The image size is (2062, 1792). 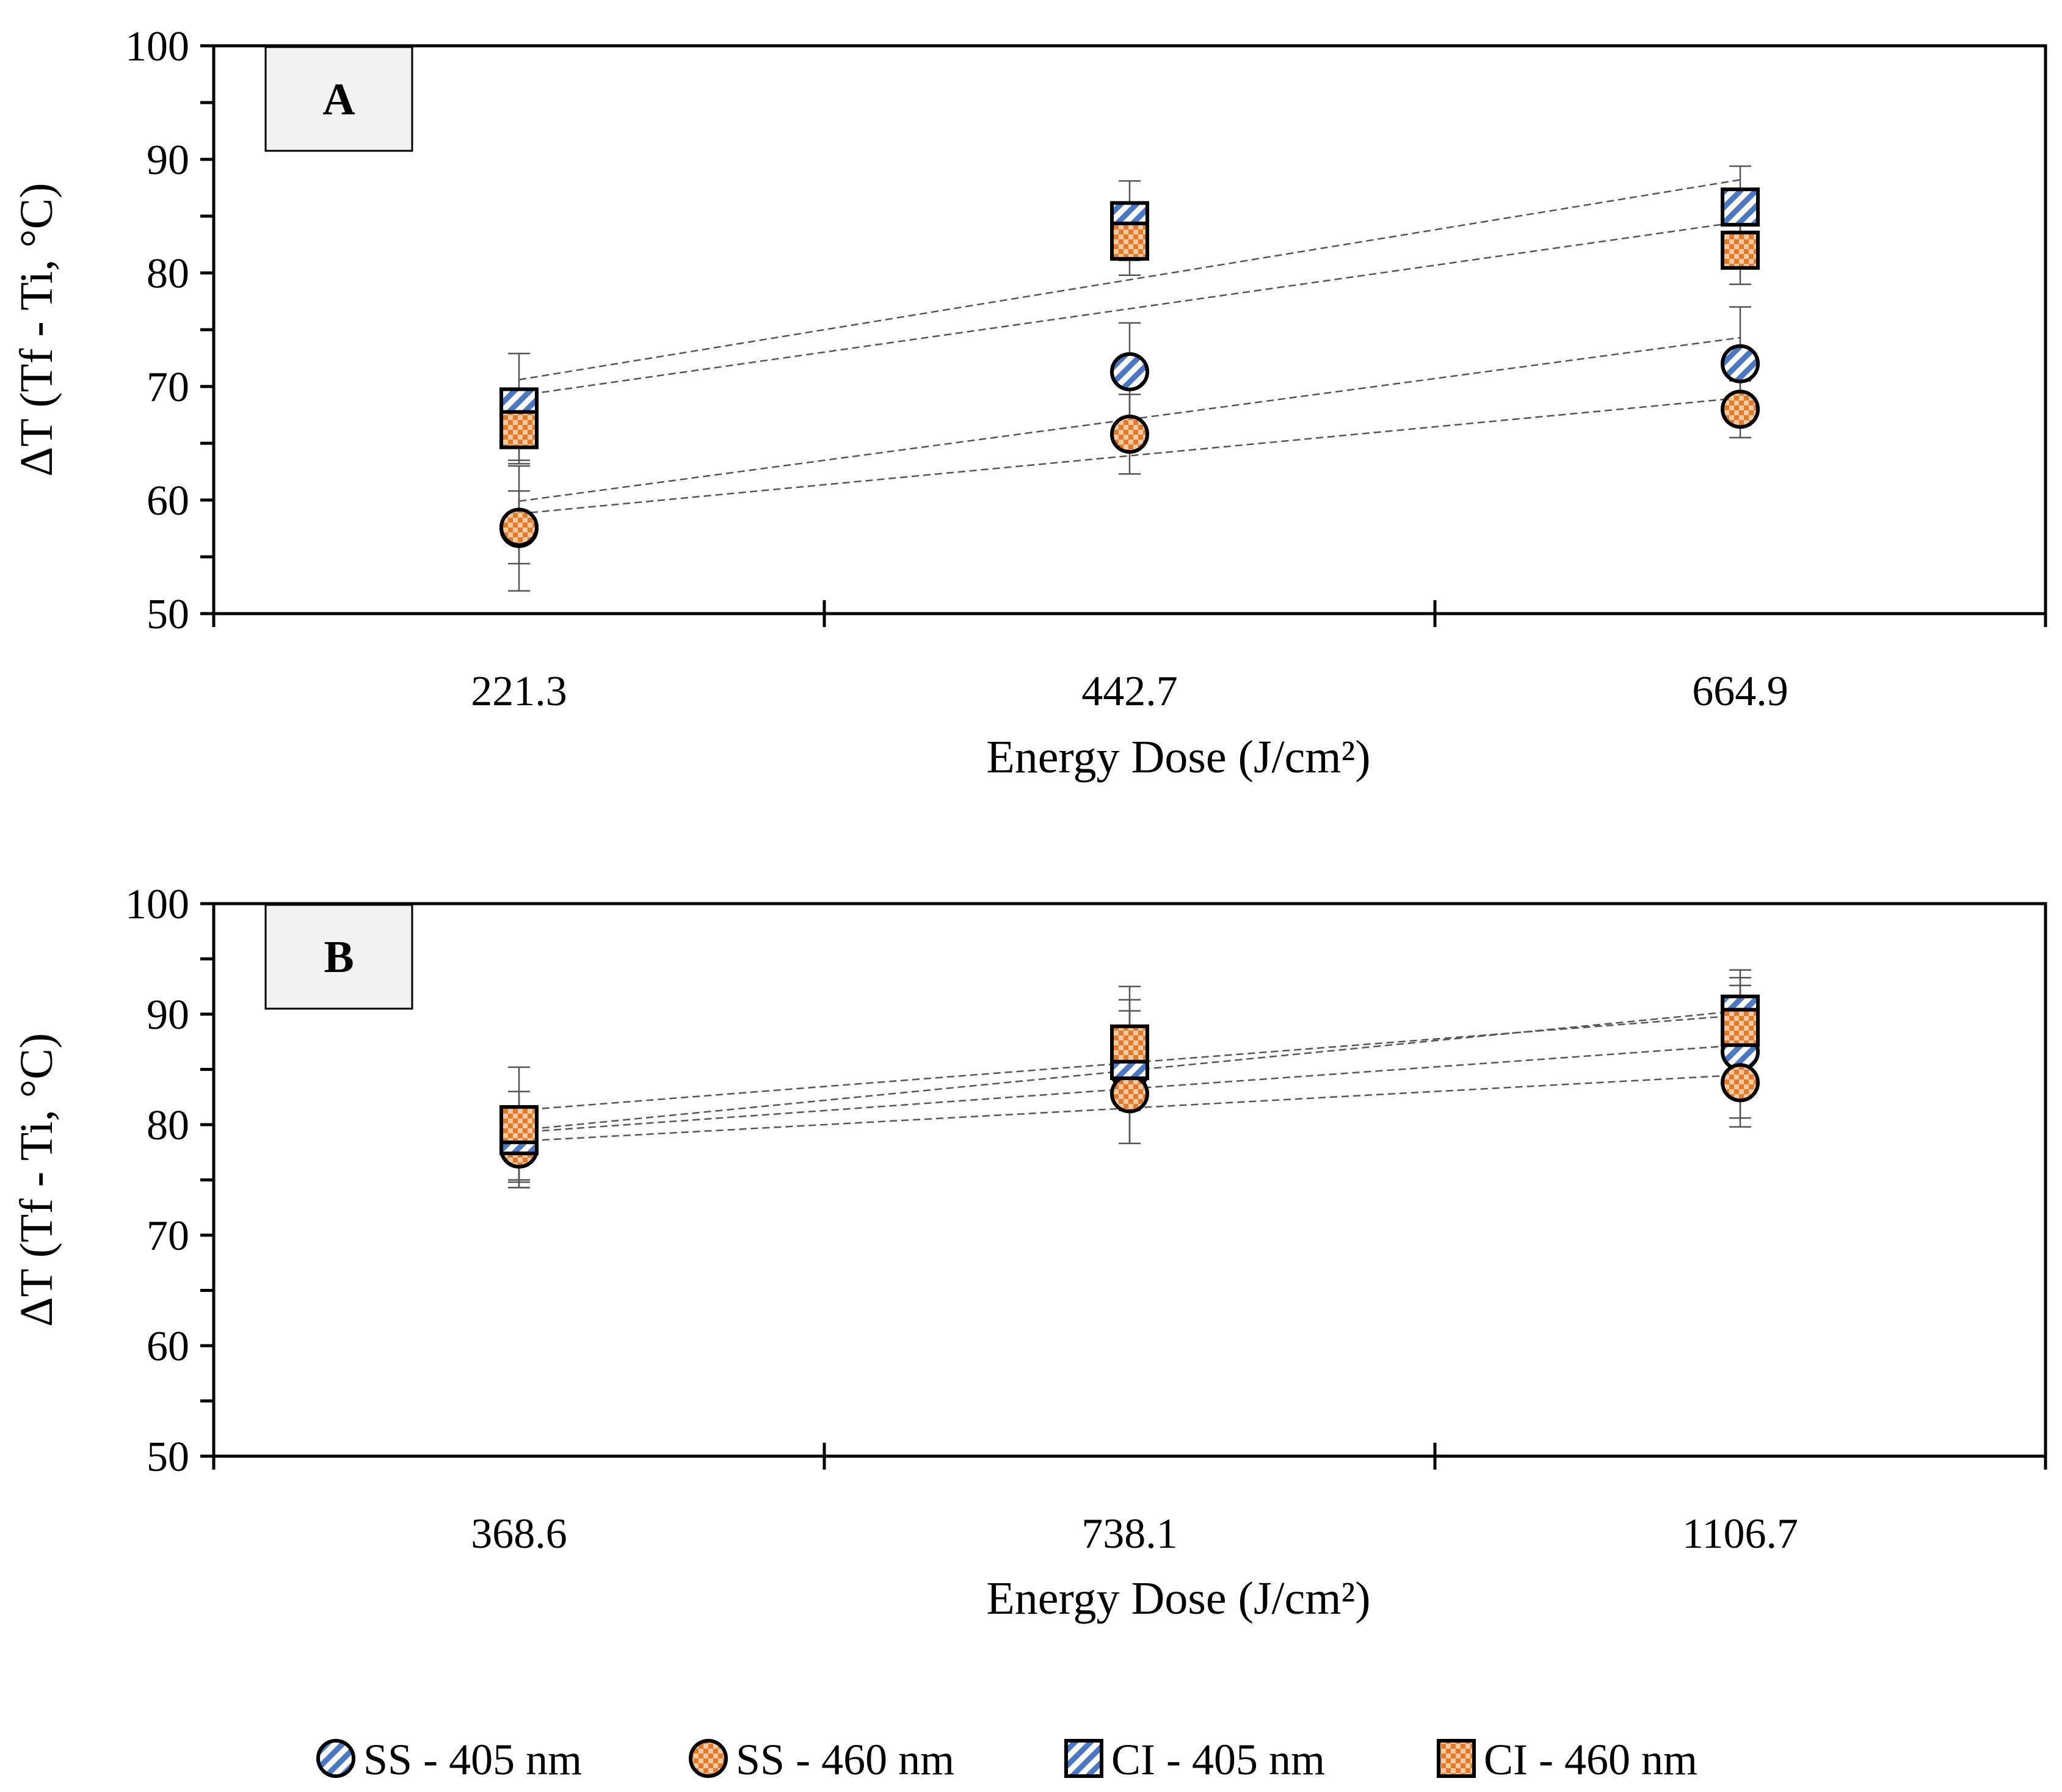 What do you see at coordinates (473, 1760) in the screenshot?
I see `legend-label: SS - 405 nm` at bounding box center [473, 1760].